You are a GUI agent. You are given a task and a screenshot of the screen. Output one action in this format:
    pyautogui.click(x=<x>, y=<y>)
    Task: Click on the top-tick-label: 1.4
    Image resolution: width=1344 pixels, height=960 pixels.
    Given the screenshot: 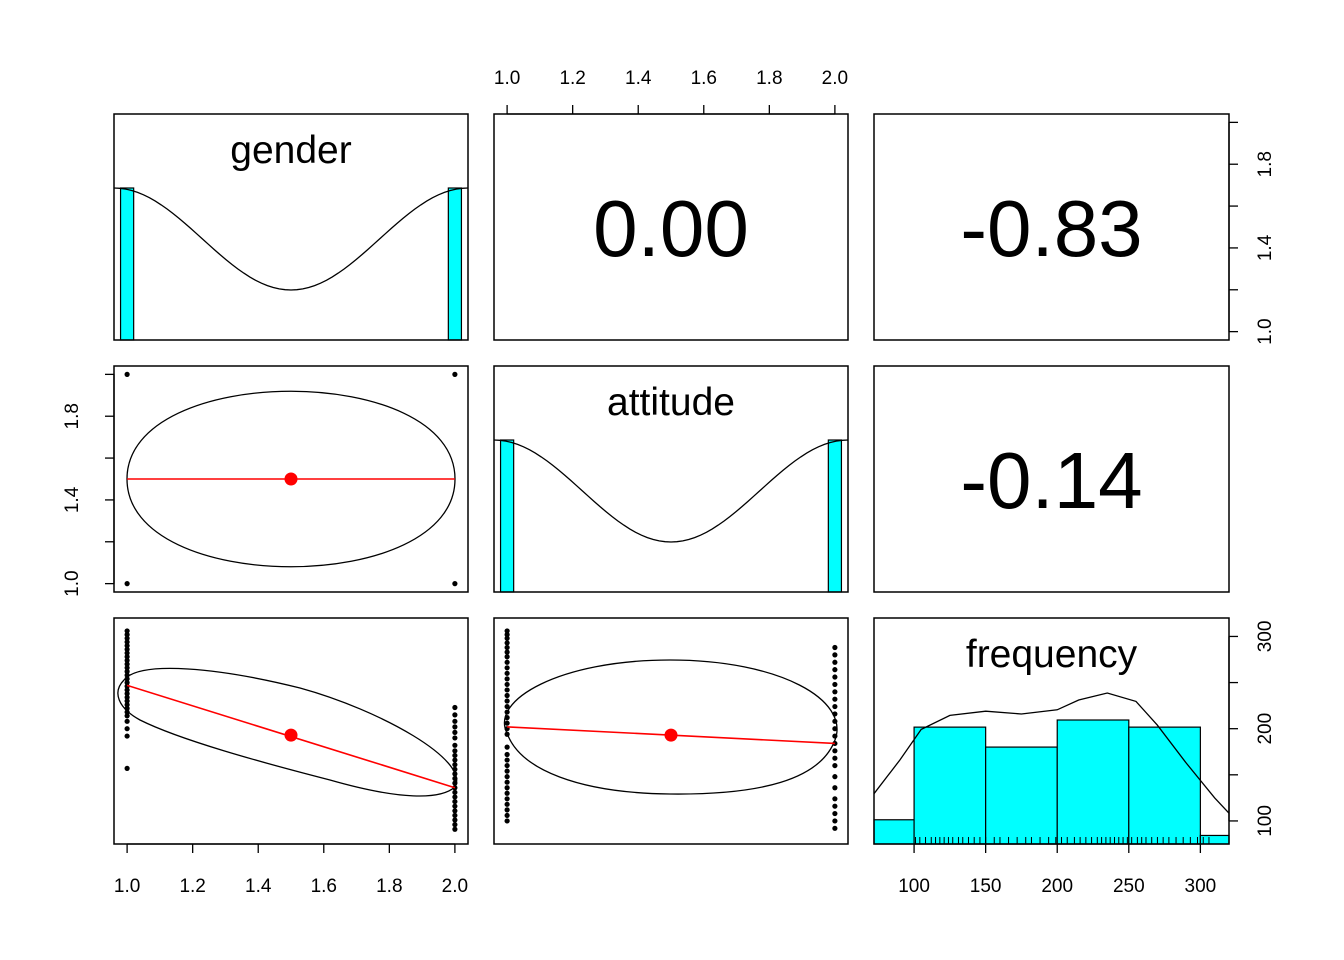 What is the action you would take?
    pyautogui.click(x=638, y=78)
    